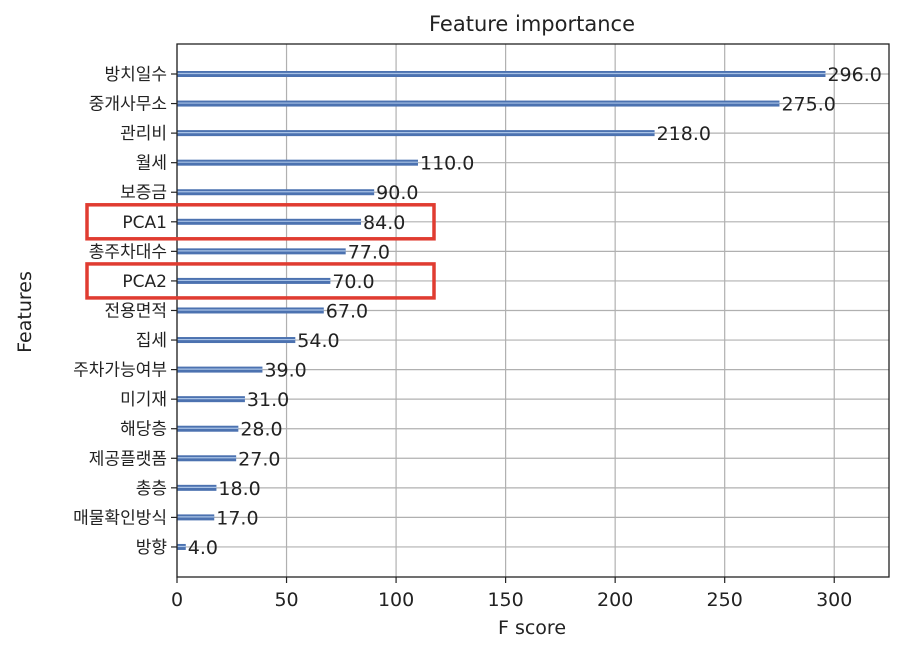  I want to click on category-label: 해당층, so click(143, 430).